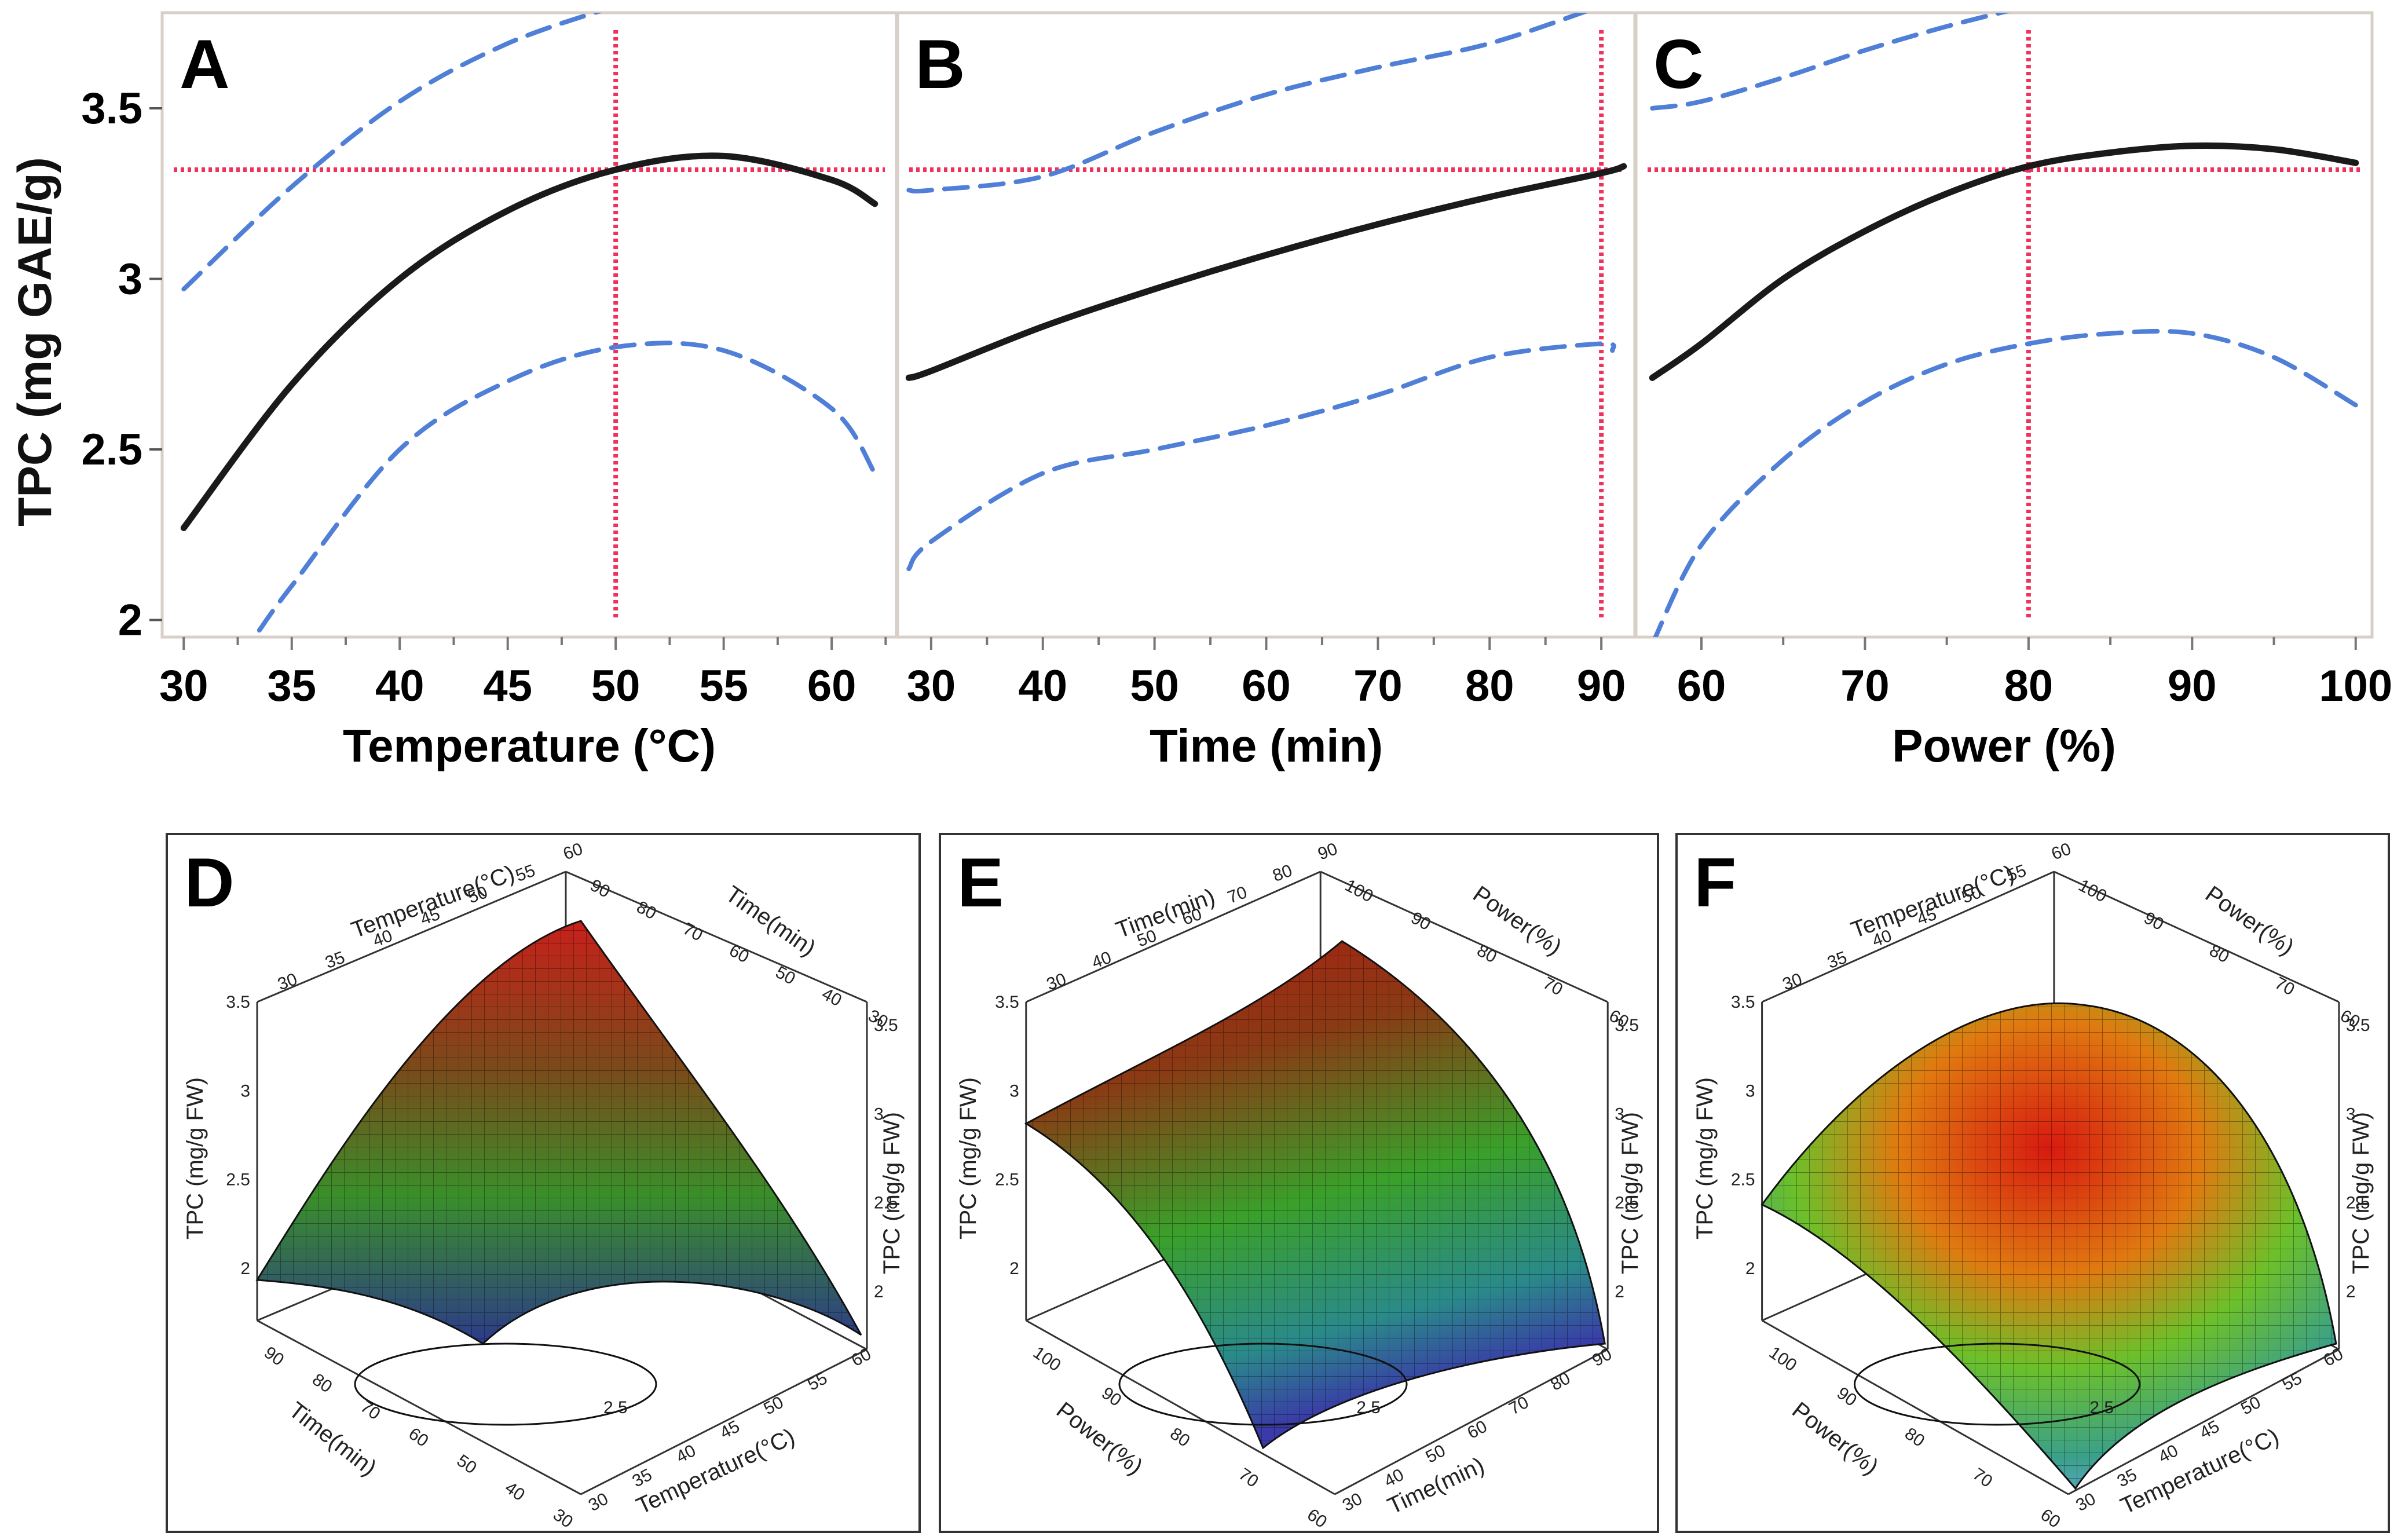 Image resolution: width=2401 pixels, height=1540 pixels. Describe the element at coordinates (2355, 686) in the screenshot. I see `x-tick-label: 100` at that location.